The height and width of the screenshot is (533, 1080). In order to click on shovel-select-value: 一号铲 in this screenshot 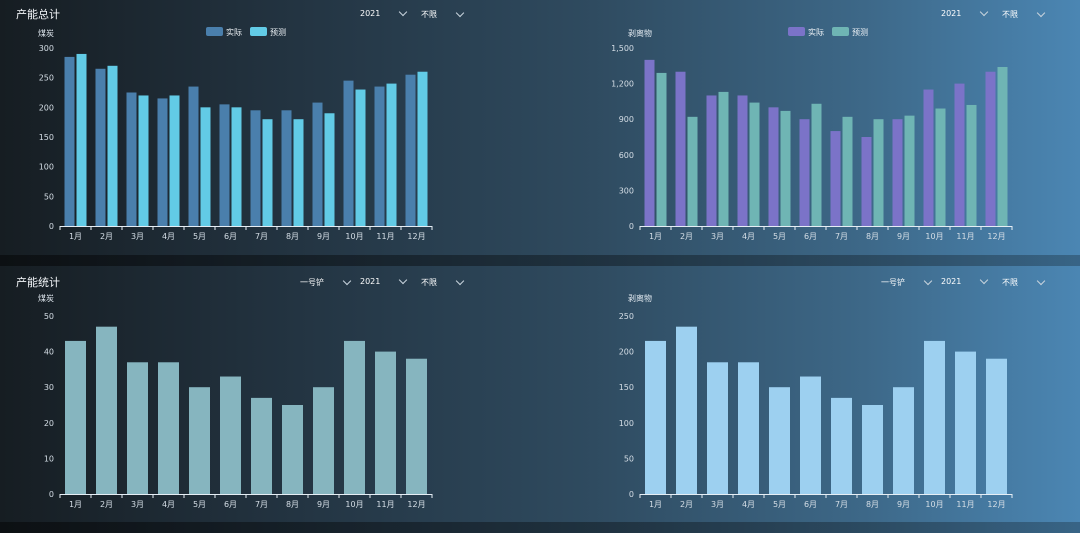, I will do `click(312, 282)`.